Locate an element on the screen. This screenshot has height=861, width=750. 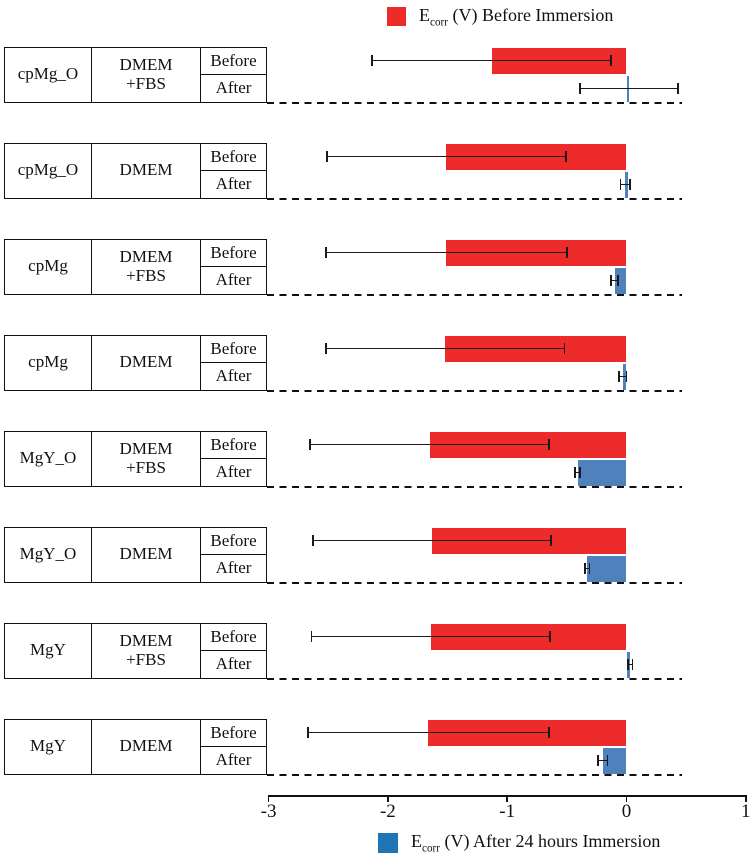
x-axis-tick-label: -1 is located at coordinates (507, 811).